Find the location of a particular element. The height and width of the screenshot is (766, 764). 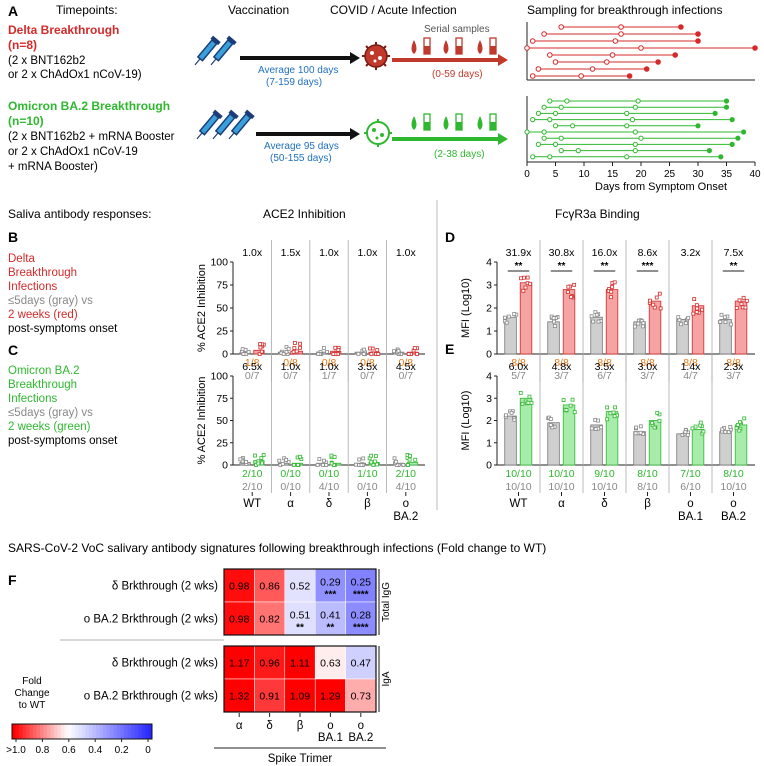

panel-letter-a: A is located at coordinates (13, 11).